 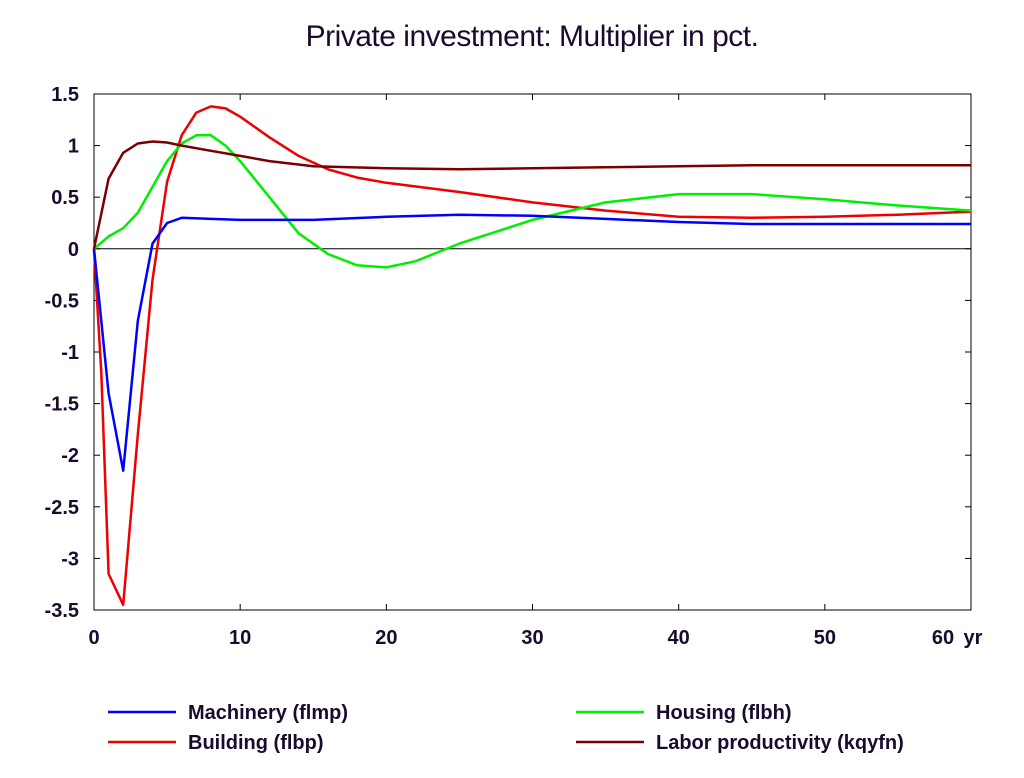 What do you see at coordinates (679, 638) in the screenshot?
I see `x-tick-label: 40` at bounding box center [679, 638].